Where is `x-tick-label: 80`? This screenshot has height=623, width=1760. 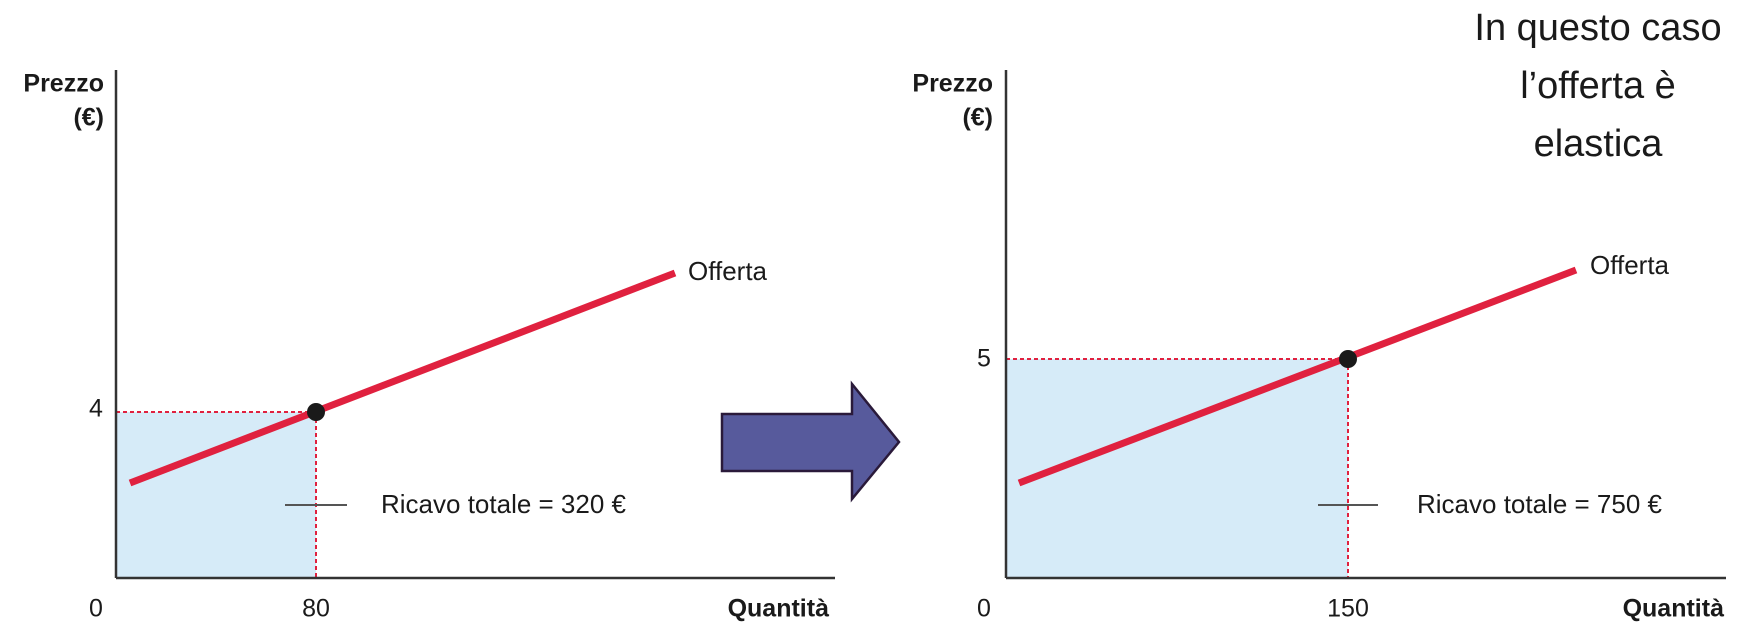 x-tick-label: 80 is located at coordinates (316, 609).